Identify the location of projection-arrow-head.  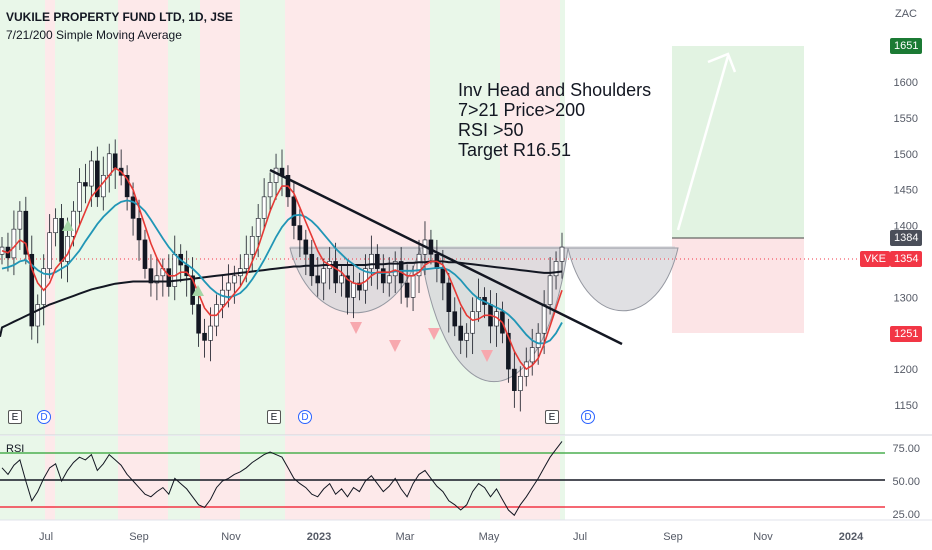
(722, 62).